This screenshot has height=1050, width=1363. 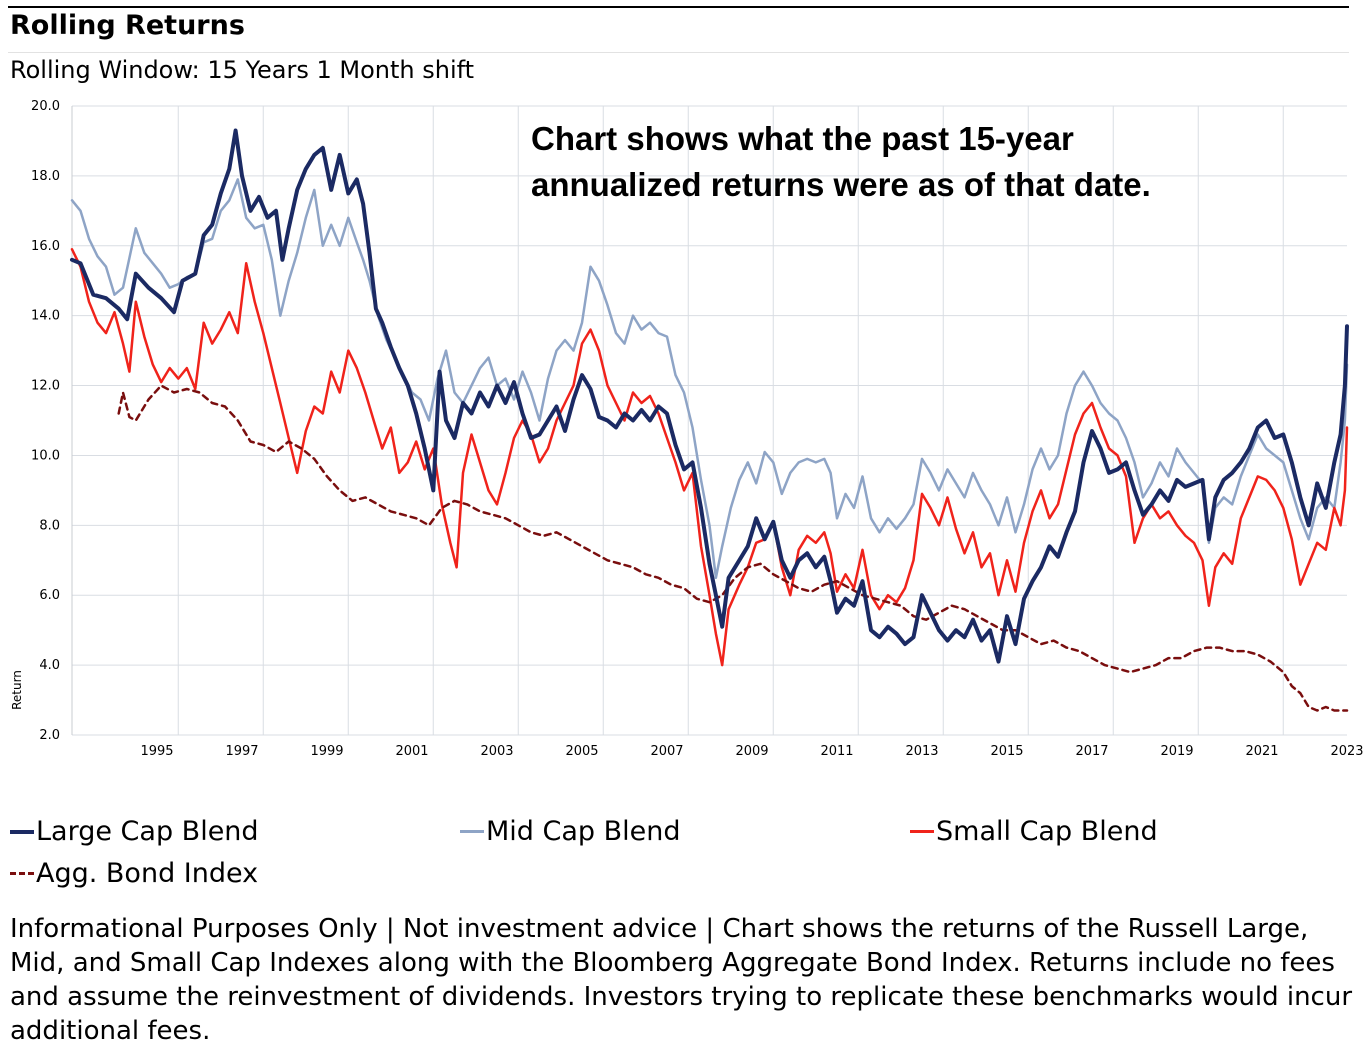 What do you see at coordinates (241, 751) in the screenshot?
I see `x-tick-label: 1997` at bounding box center [241, 751].